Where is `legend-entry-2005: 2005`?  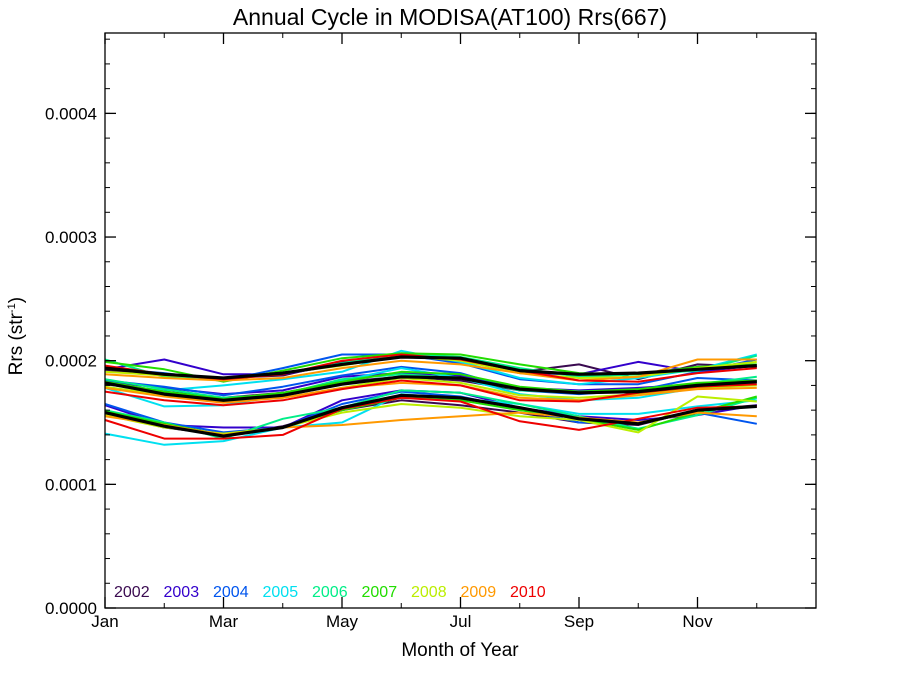 legend-entry-2005: 2005 is located at coordinates (281, 592).